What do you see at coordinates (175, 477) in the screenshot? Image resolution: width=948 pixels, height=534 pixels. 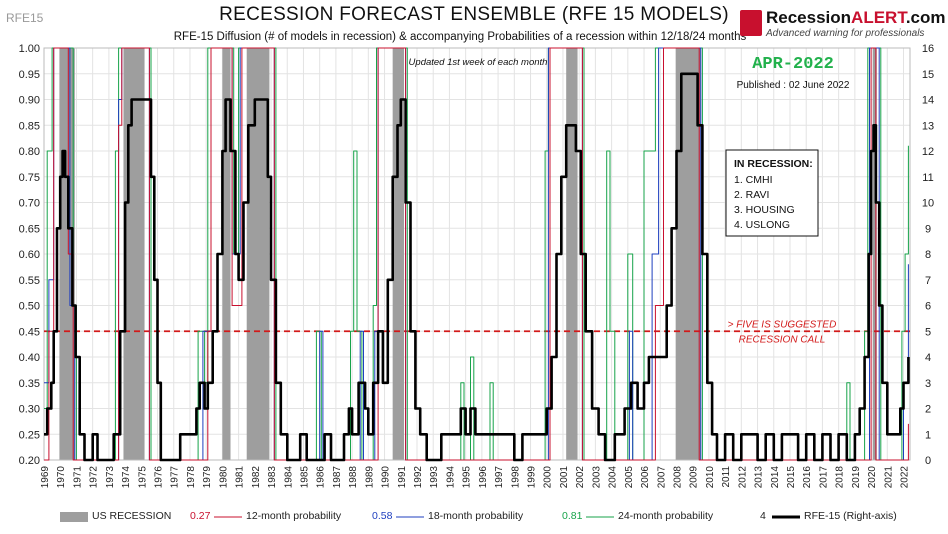 I see `year-tick-label: 1977` at bounding box center [175, 477].